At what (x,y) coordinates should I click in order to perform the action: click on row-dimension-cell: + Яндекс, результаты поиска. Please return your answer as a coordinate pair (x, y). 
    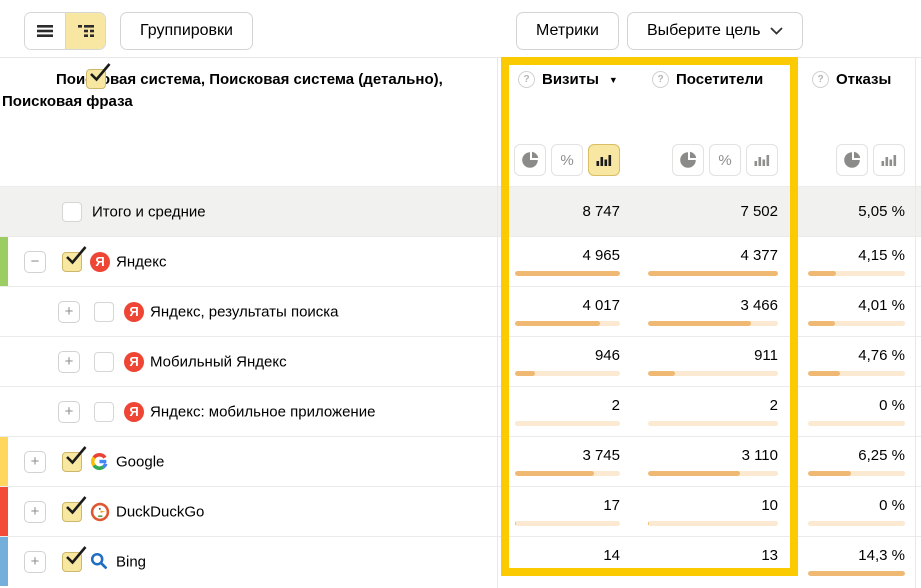
    Looking at the image, I should click on (248, 311).